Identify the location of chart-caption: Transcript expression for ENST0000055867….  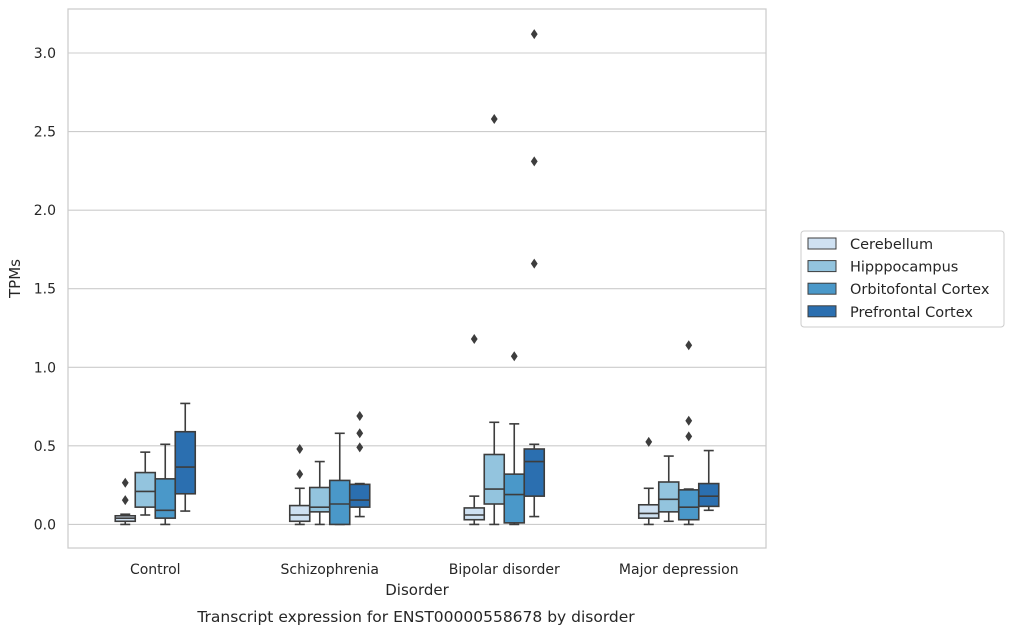
(415, 617).